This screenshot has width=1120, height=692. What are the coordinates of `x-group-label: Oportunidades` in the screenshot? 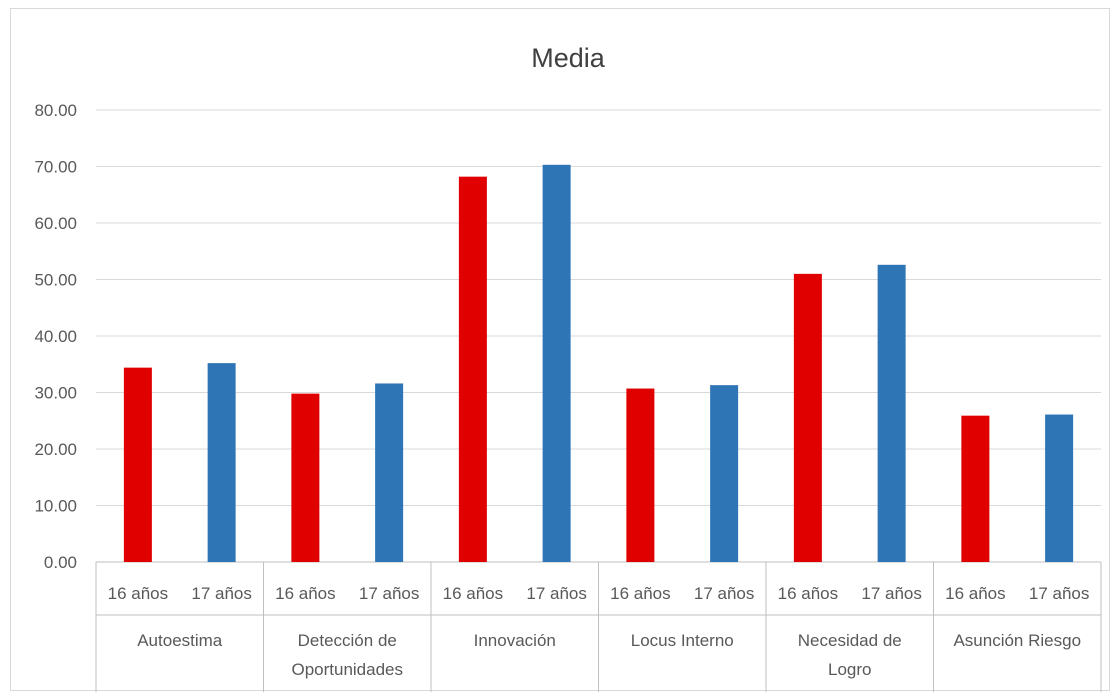 It's located at (347, 669).